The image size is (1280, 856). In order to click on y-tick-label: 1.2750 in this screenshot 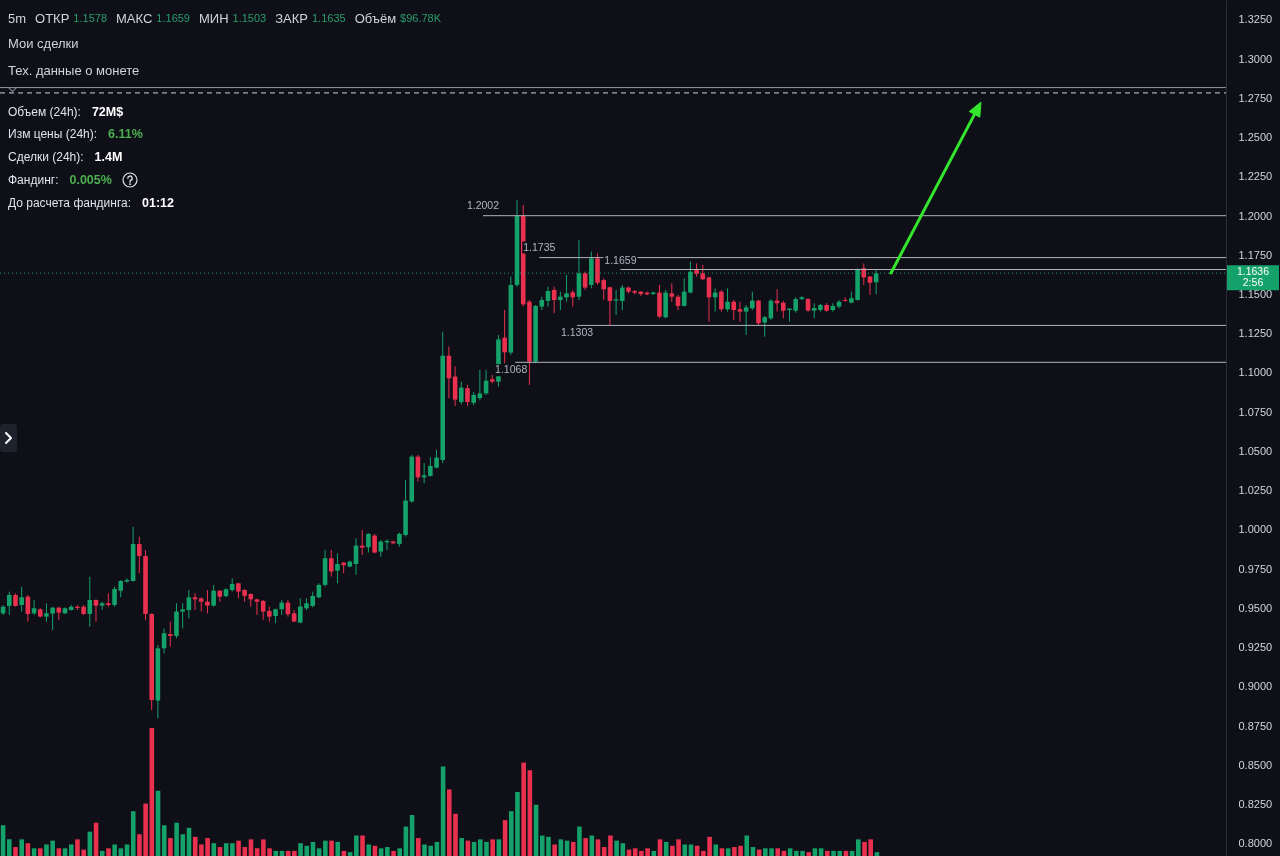, I will do `click(1255, 97)`.